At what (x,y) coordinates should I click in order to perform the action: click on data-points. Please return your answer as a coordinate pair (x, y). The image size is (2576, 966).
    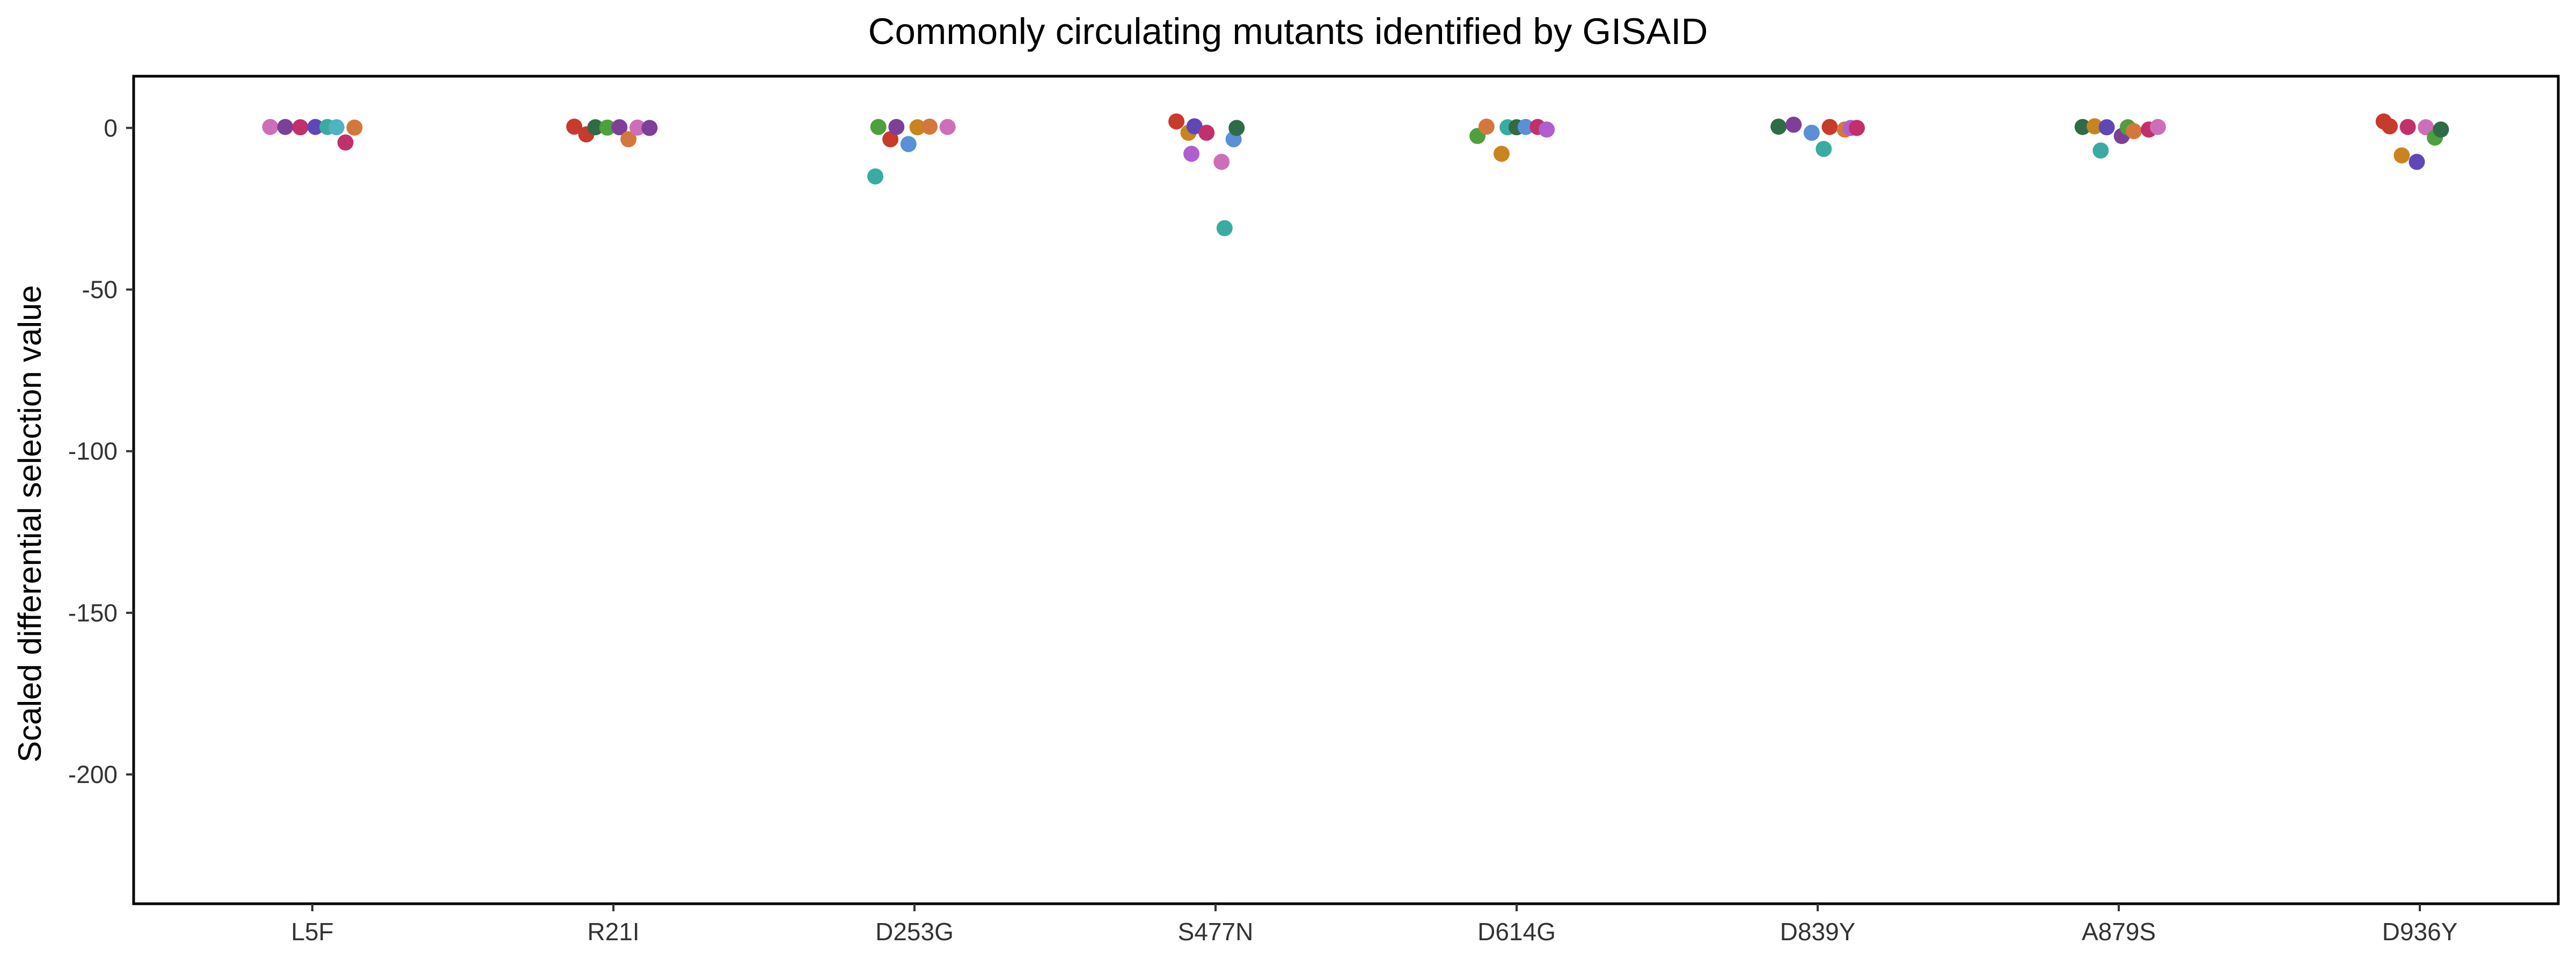
    Looking at the image, I should click on (1355, 175).